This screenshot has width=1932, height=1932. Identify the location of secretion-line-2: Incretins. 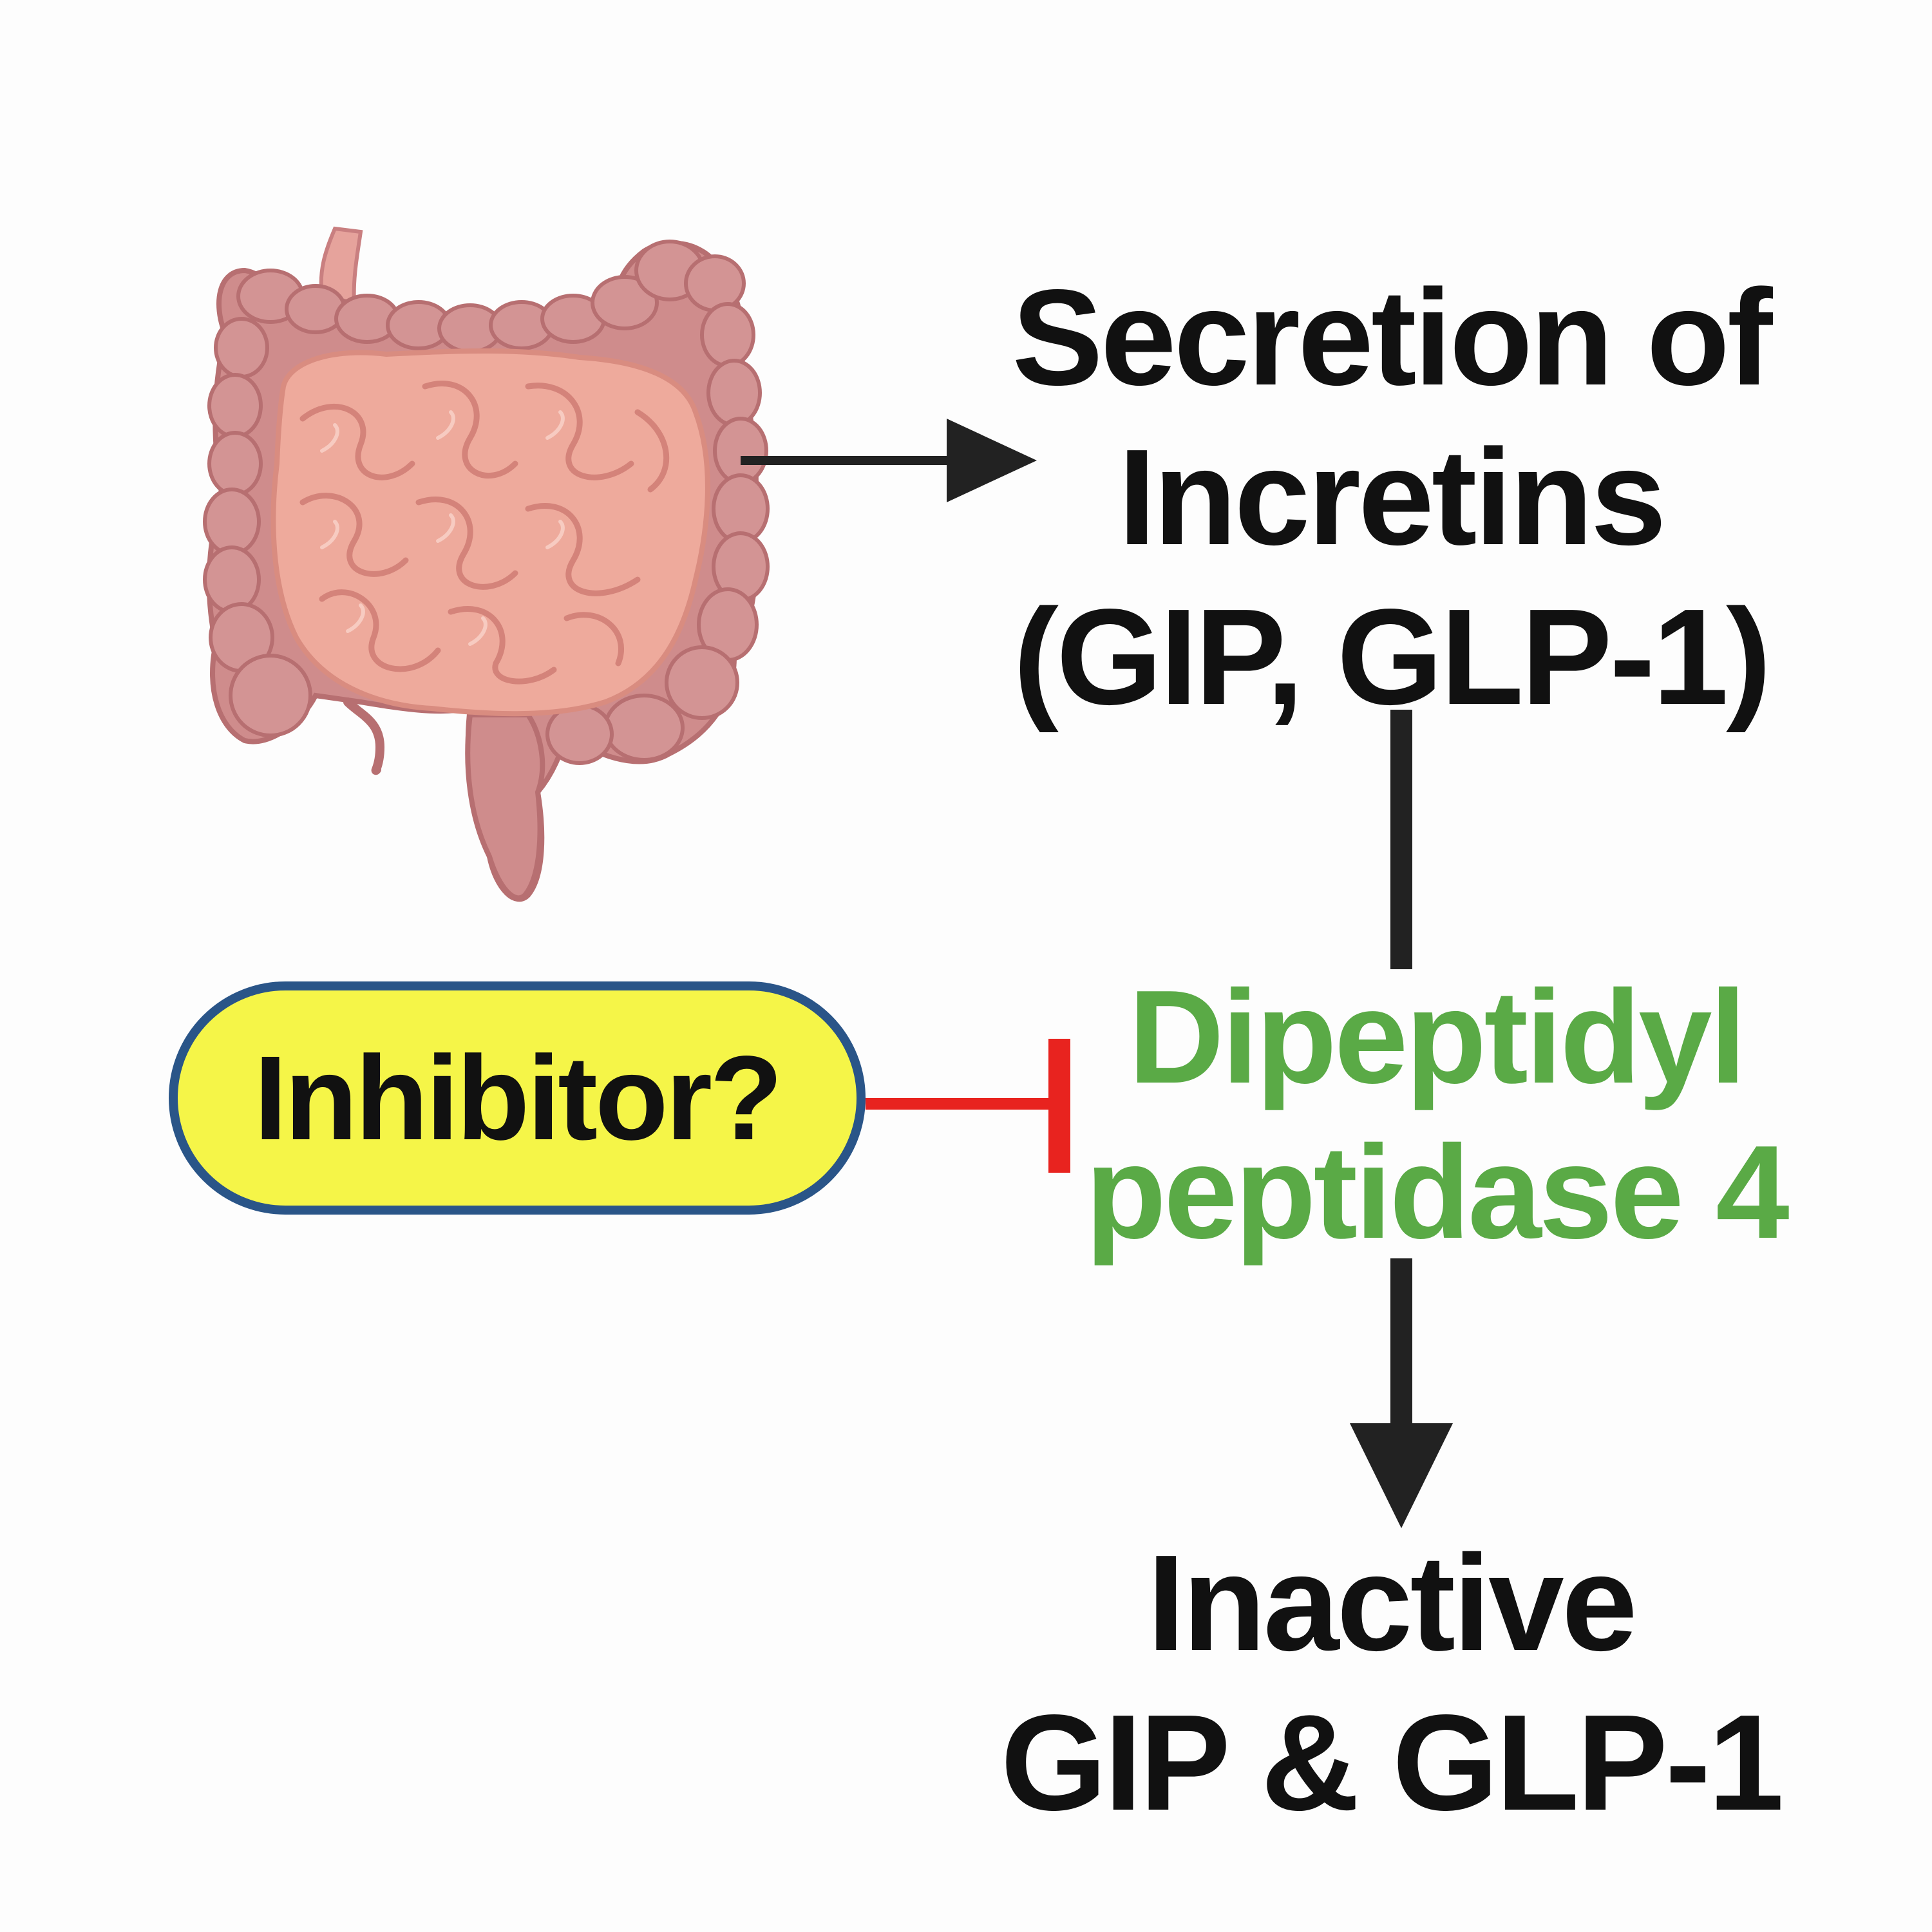
(1393, 497).